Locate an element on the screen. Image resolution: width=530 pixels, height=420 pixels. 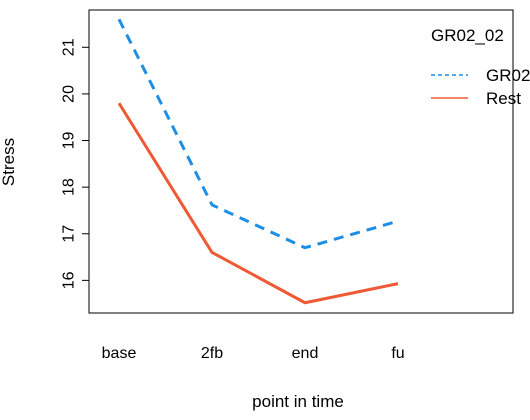
legend-label-rest: Rest is located at coordinates (503, 98).